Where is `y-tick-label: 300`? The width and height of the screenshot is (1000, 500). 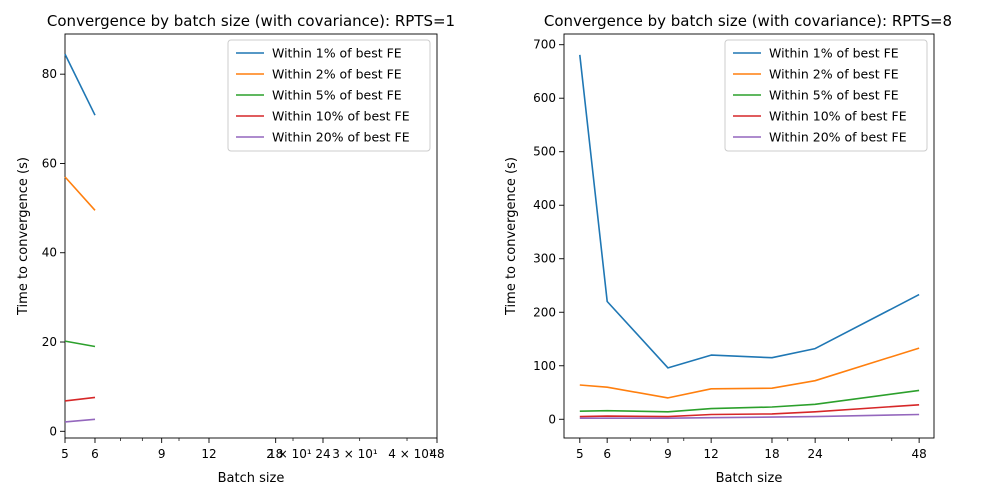
y-tick-label: 300 is located at coordinates (544, 259).